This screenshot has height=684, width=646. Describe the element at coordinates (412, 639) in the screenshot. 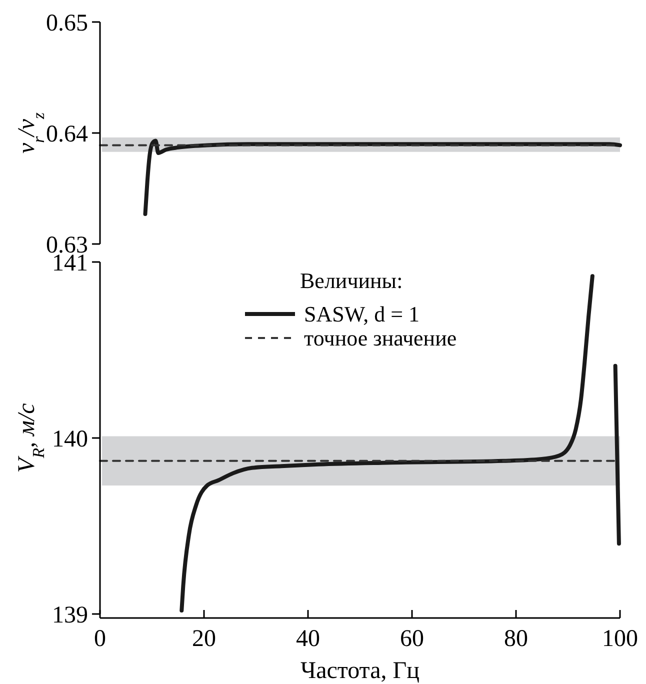

I see `x-tick-label: 60` at that location.